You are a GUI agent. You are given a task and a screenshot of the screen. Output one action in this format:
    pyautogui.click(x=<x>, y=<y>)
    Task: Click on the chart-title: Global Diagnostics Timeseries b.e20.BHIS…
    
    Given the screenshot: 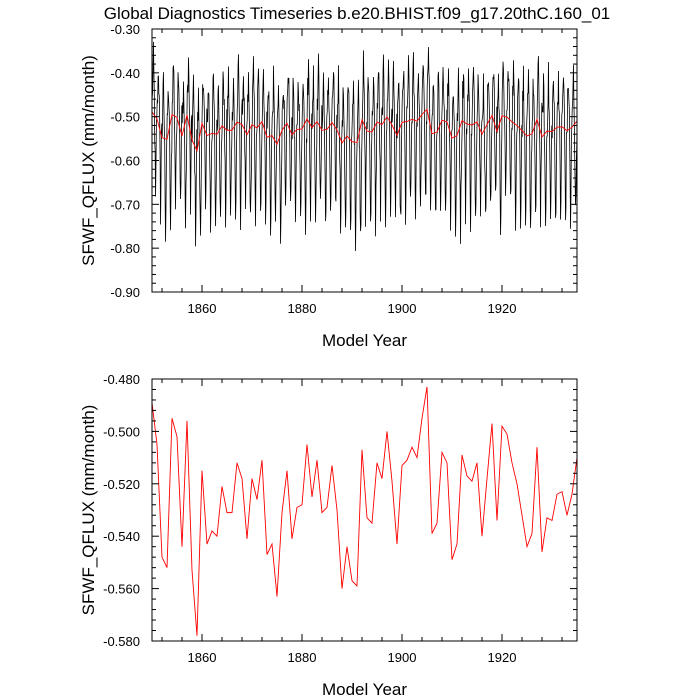 What is the action you would take?
    pyautogui.click(x=357, y=13)
    